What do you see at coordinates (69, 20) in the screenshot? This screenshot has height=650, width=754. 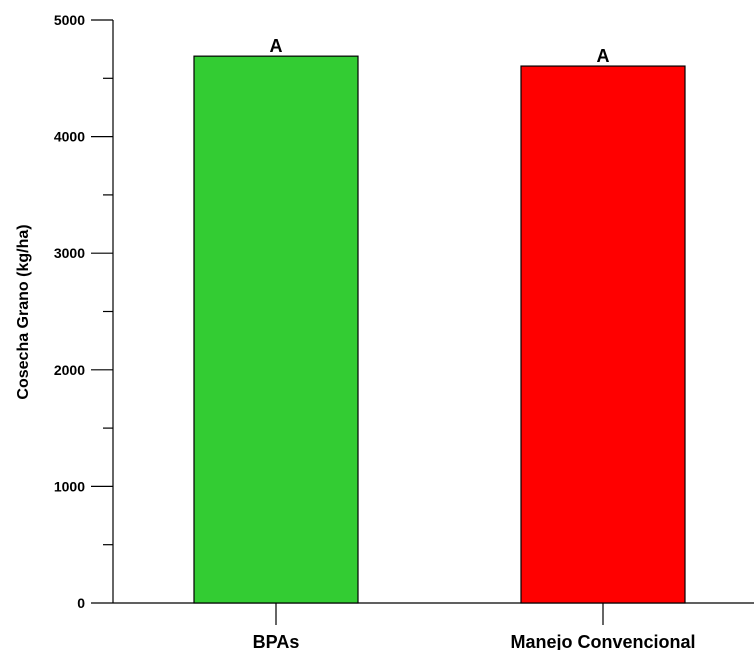 I see `y-tick-label: 5000` at bounding box center [69, 20].